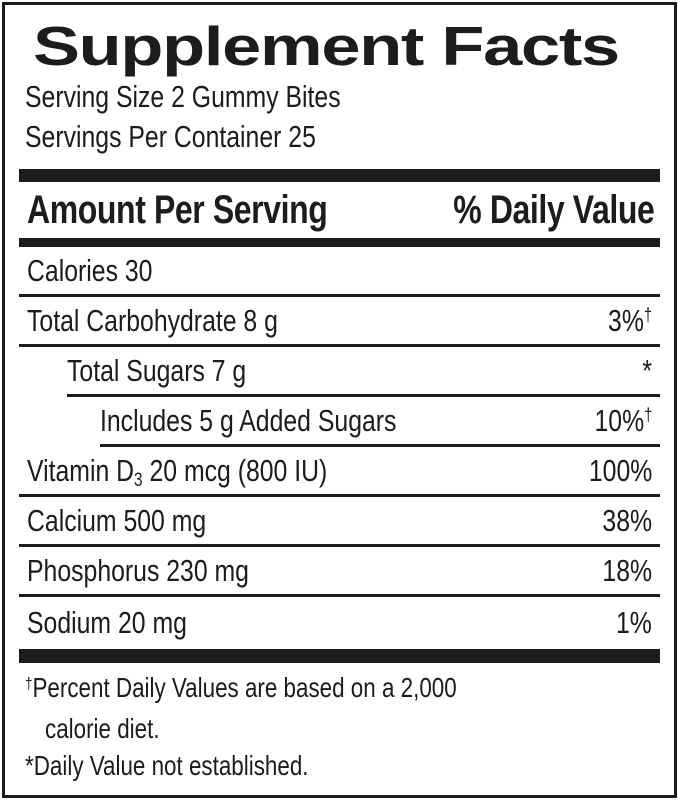 This screenshot has width=679, height=800. What do you see at coordinates (90, 270) in the screenshot?
I see `nutrient-name: Calories 30` at bounding box center [90, 270].